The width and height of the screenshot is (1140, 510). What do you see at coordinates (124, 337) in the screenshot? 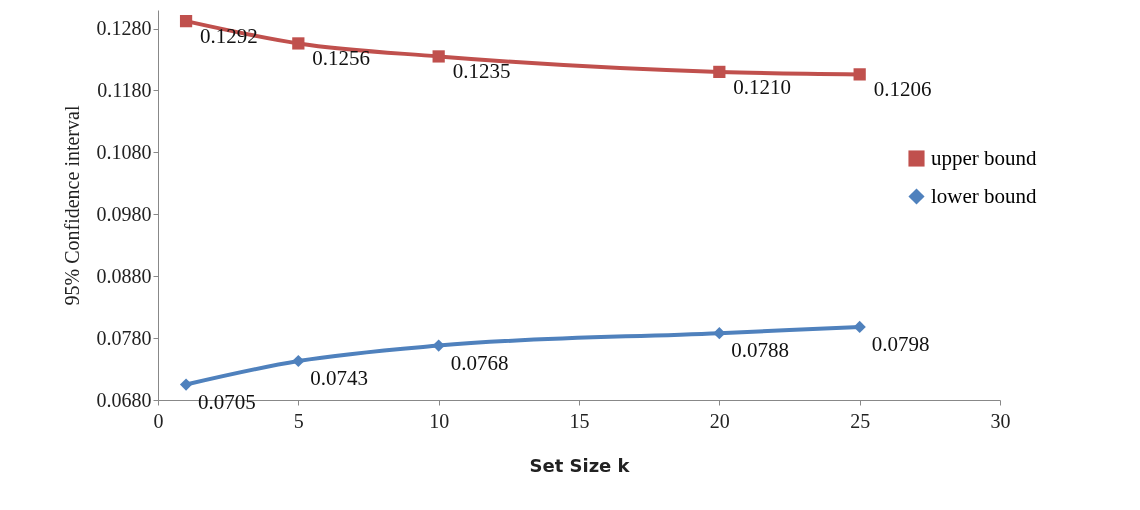
I see `y-tick-label: 0.0780` at bounding box center [124, 337].